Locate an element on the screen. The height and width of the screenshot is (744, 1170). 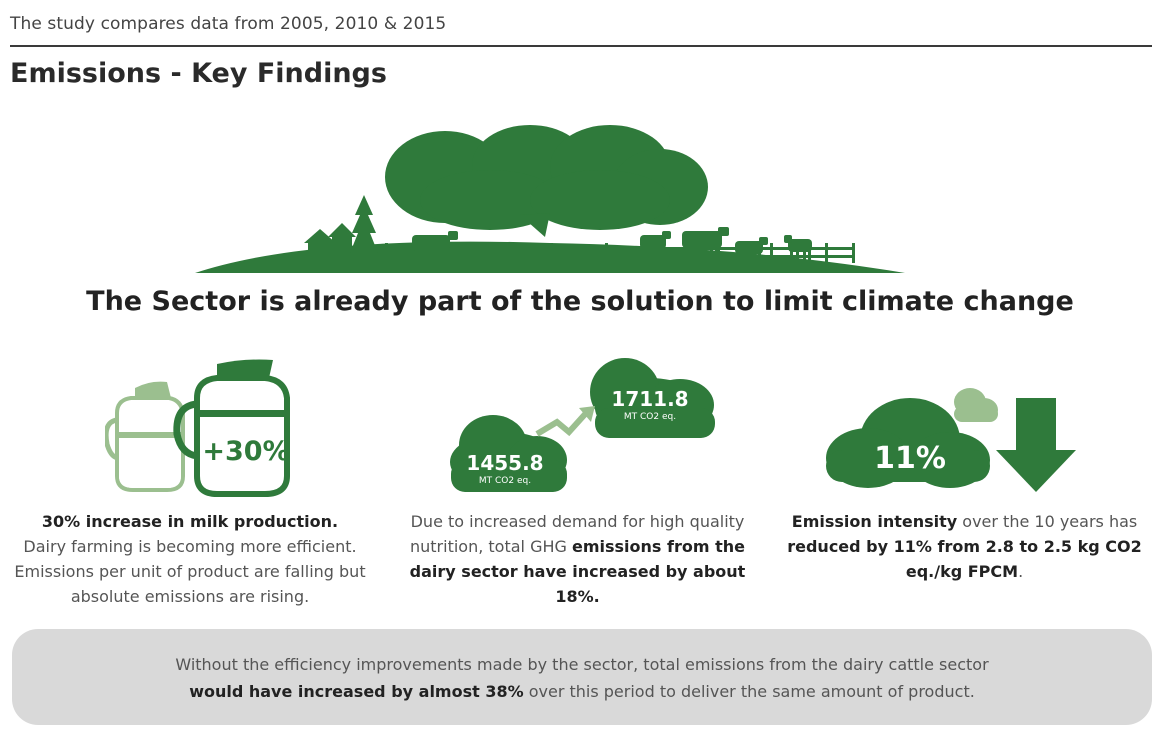
farmhouse-icon is located at coordinates (330, 241).